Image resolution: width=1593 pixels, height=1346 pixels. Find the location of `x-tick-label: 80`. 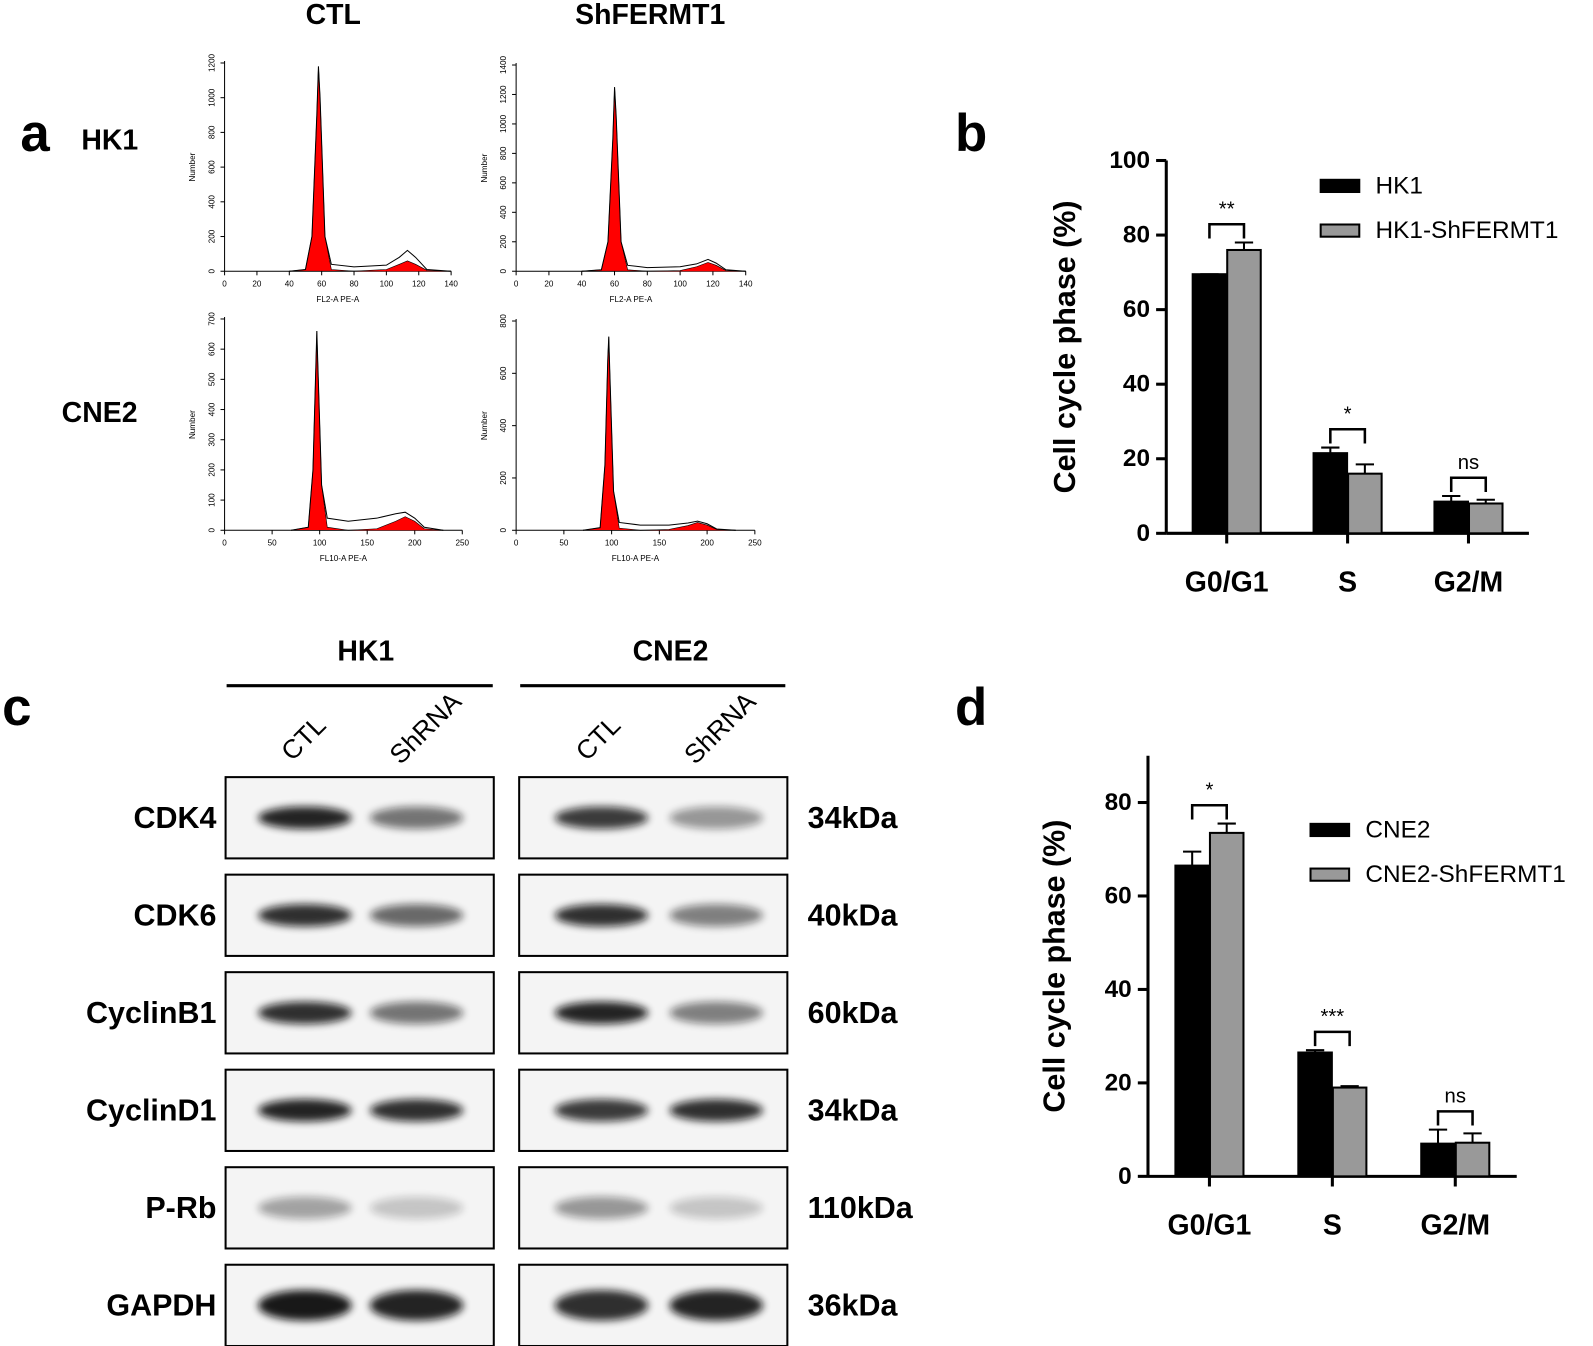

x-tick-label: 80 is located at coordinates (355, 284).